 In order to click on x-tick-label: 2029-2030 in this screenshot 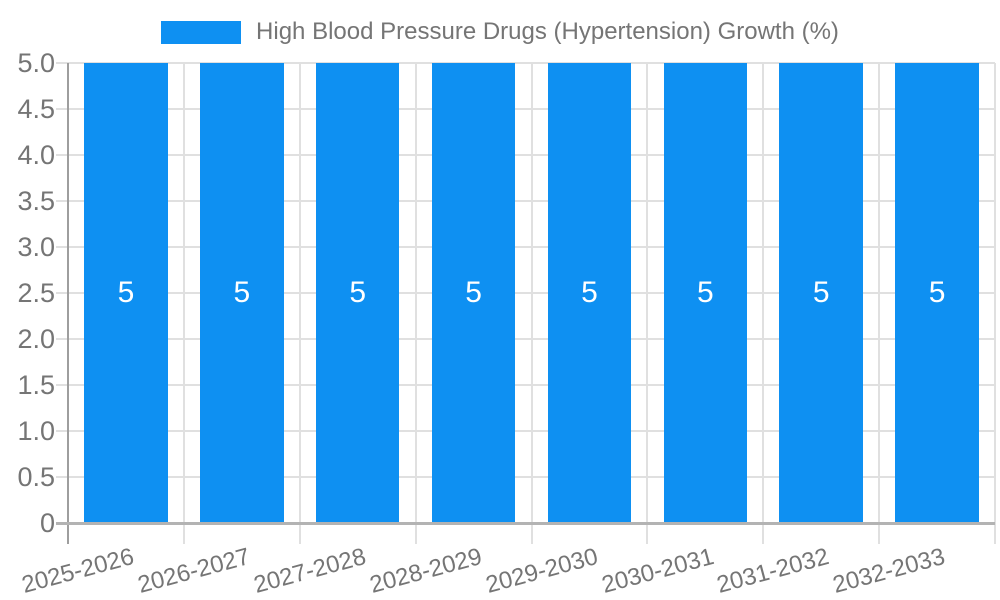, I will do `click(541, 571)`.